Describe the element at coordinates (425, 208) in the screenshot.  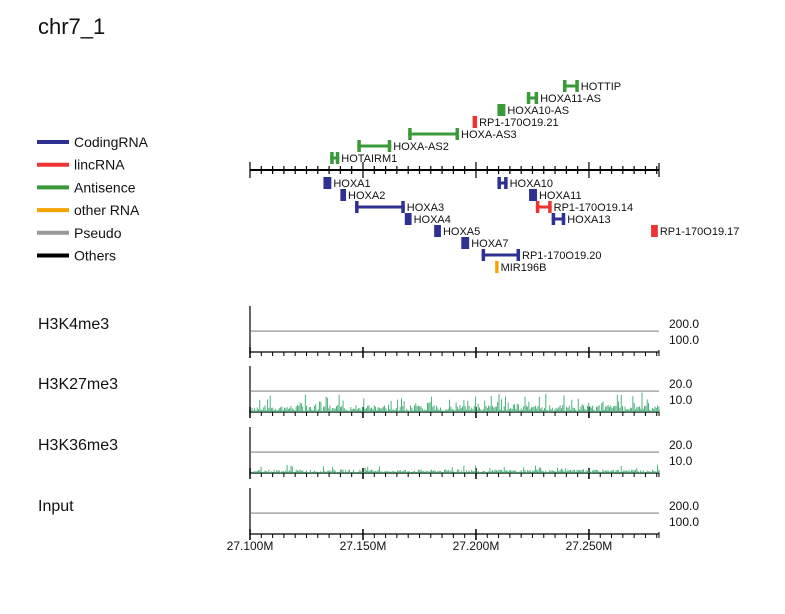
I see `gene-label: HOXA3` at that location.